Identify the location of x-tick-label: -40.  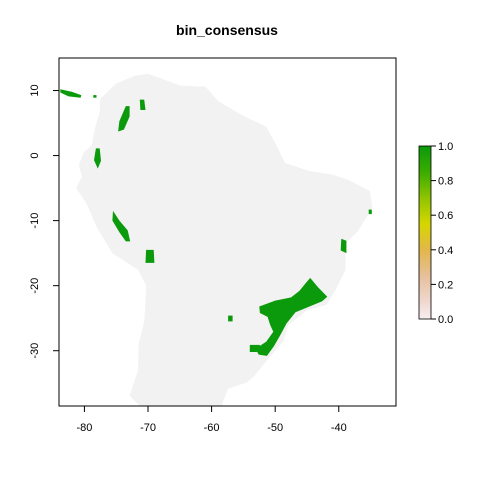
(339, 428).